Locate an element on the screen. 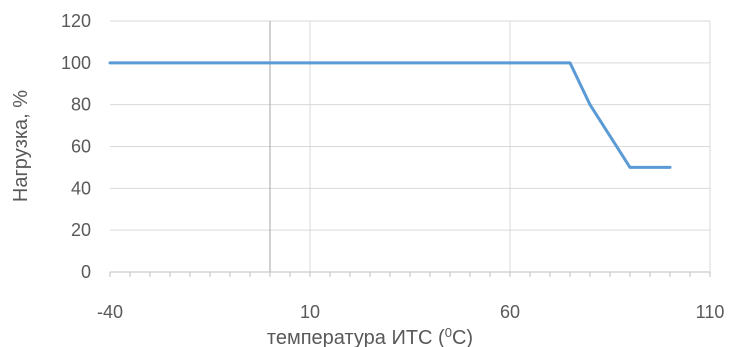  x-tick-label: 10 is located at coordinates (310, 312).